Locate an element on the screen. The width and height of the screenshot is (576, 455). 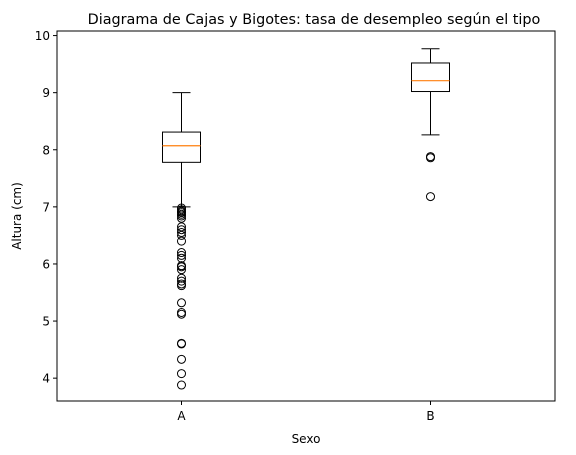
y-tick-label: 10 is located at coordinates (42, 36).